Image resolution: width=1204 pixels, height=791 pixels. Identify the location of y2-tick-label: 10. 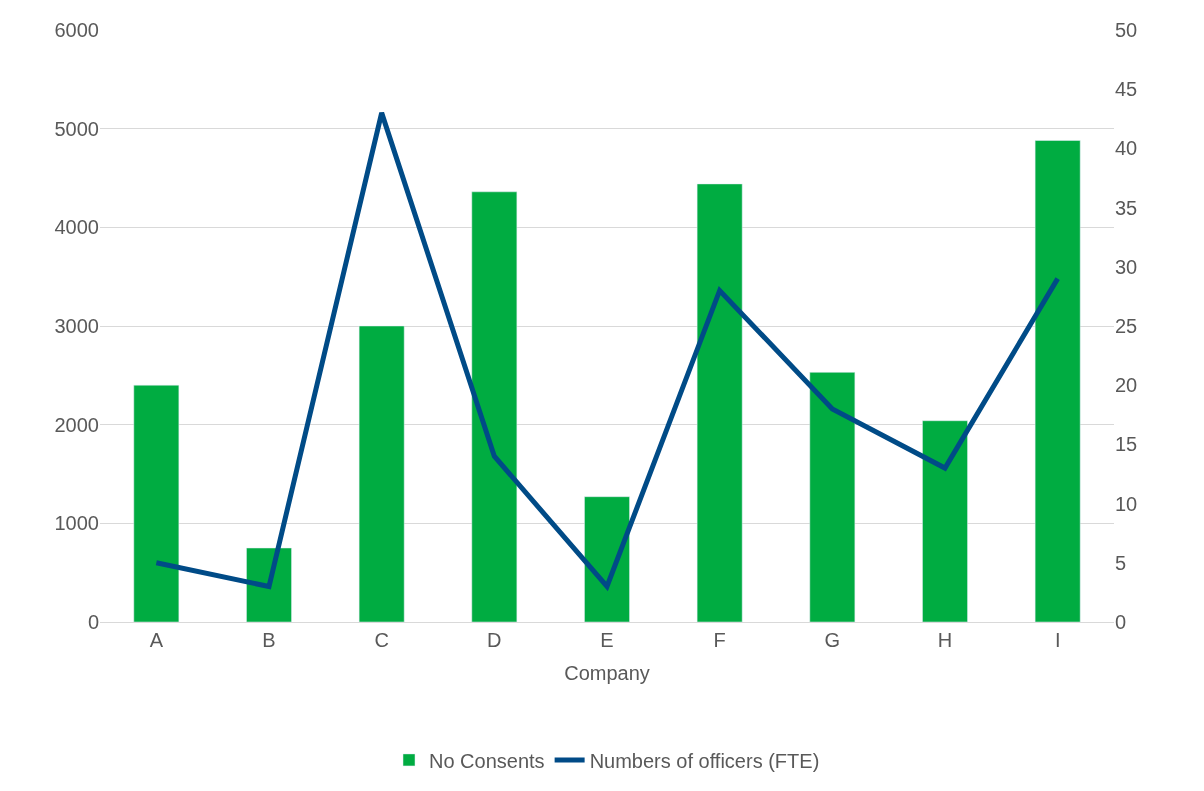
(1126, 503).